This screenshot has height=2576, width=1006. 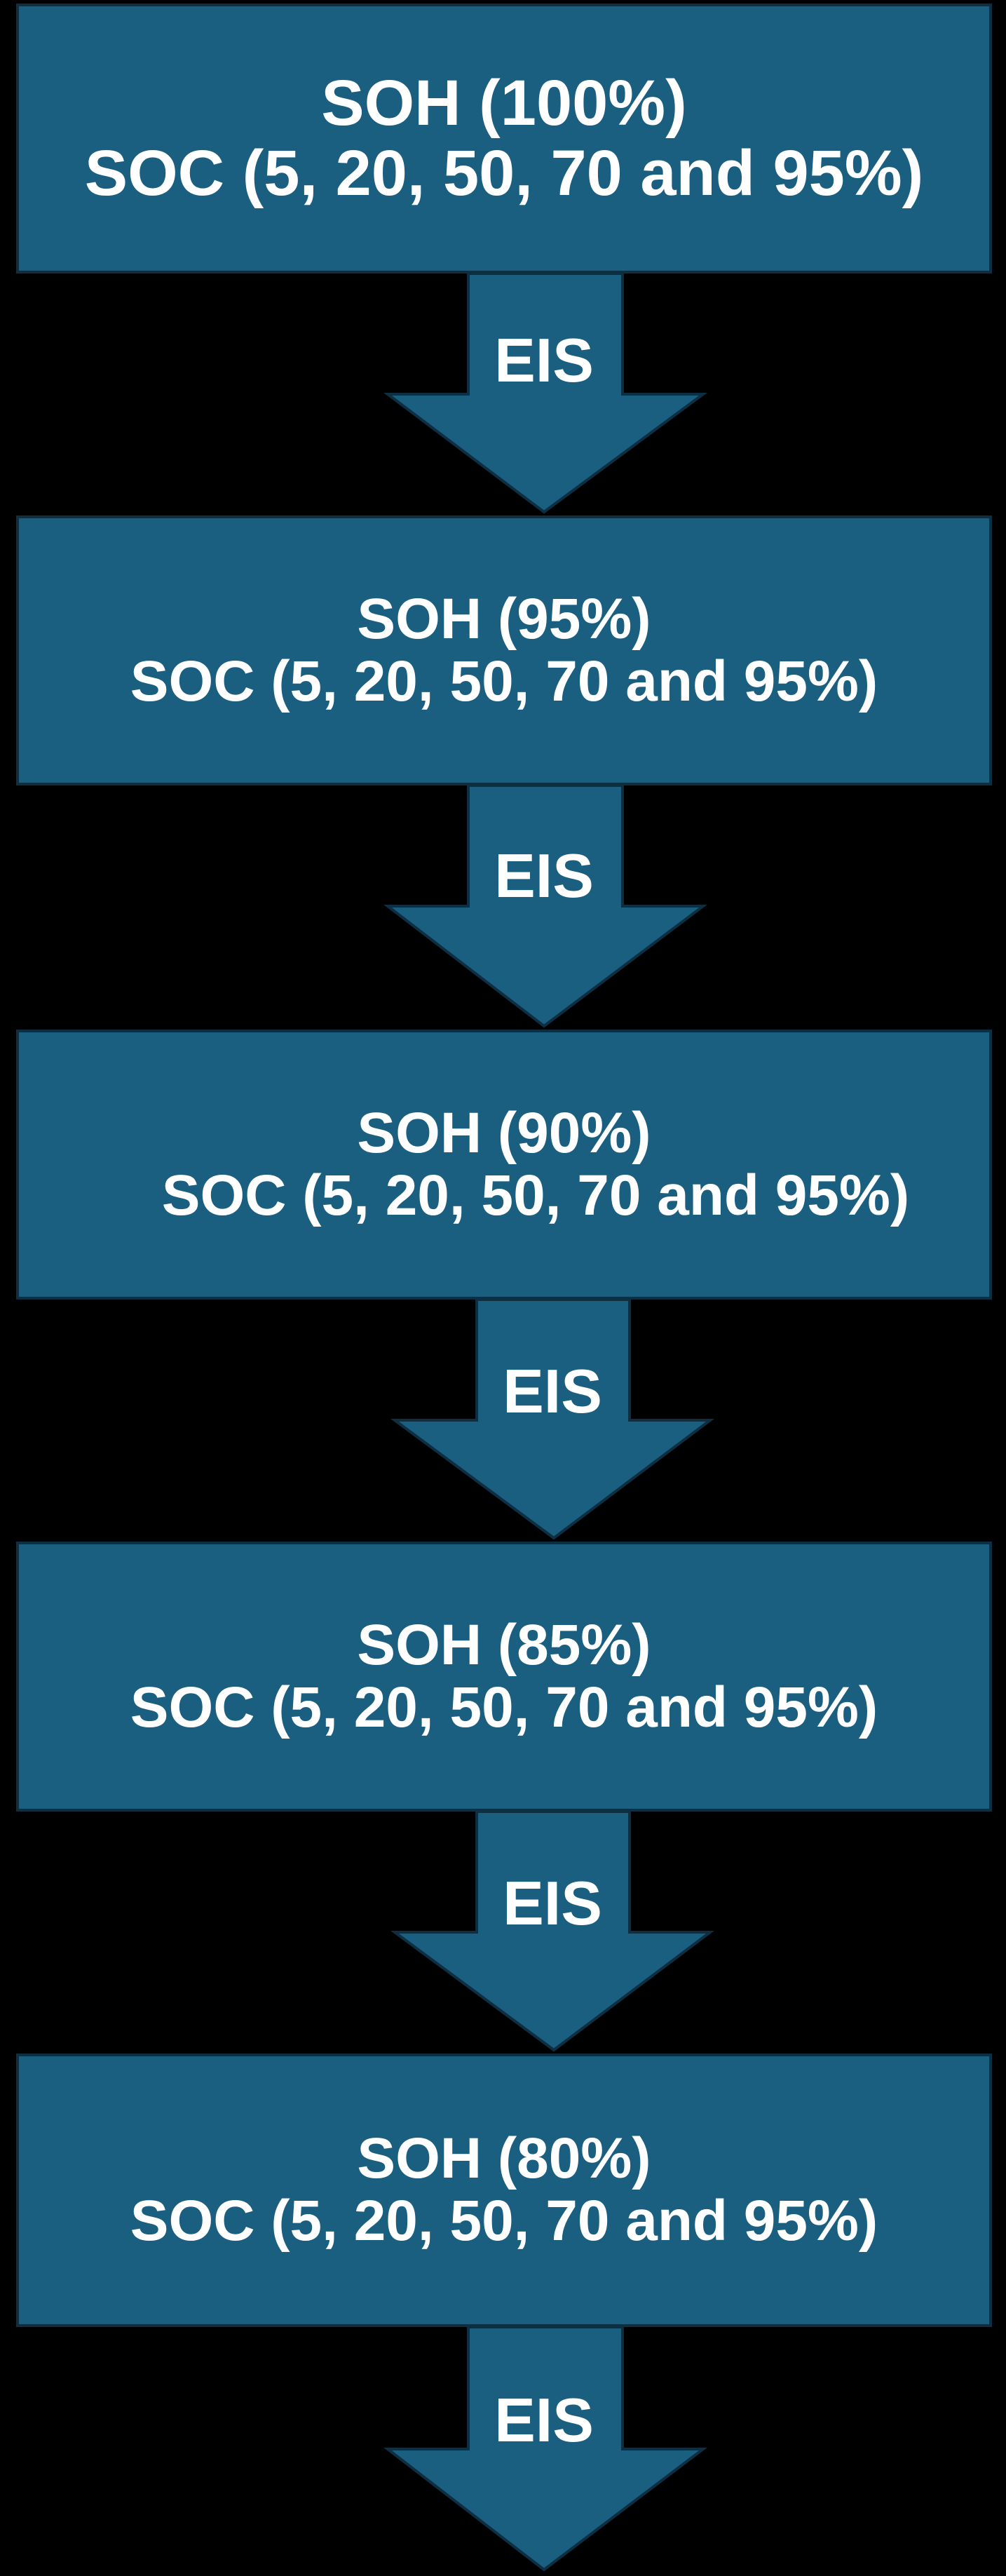 I want to click on stage-soh-label: SOH (95%), so click(x=504, y=618).